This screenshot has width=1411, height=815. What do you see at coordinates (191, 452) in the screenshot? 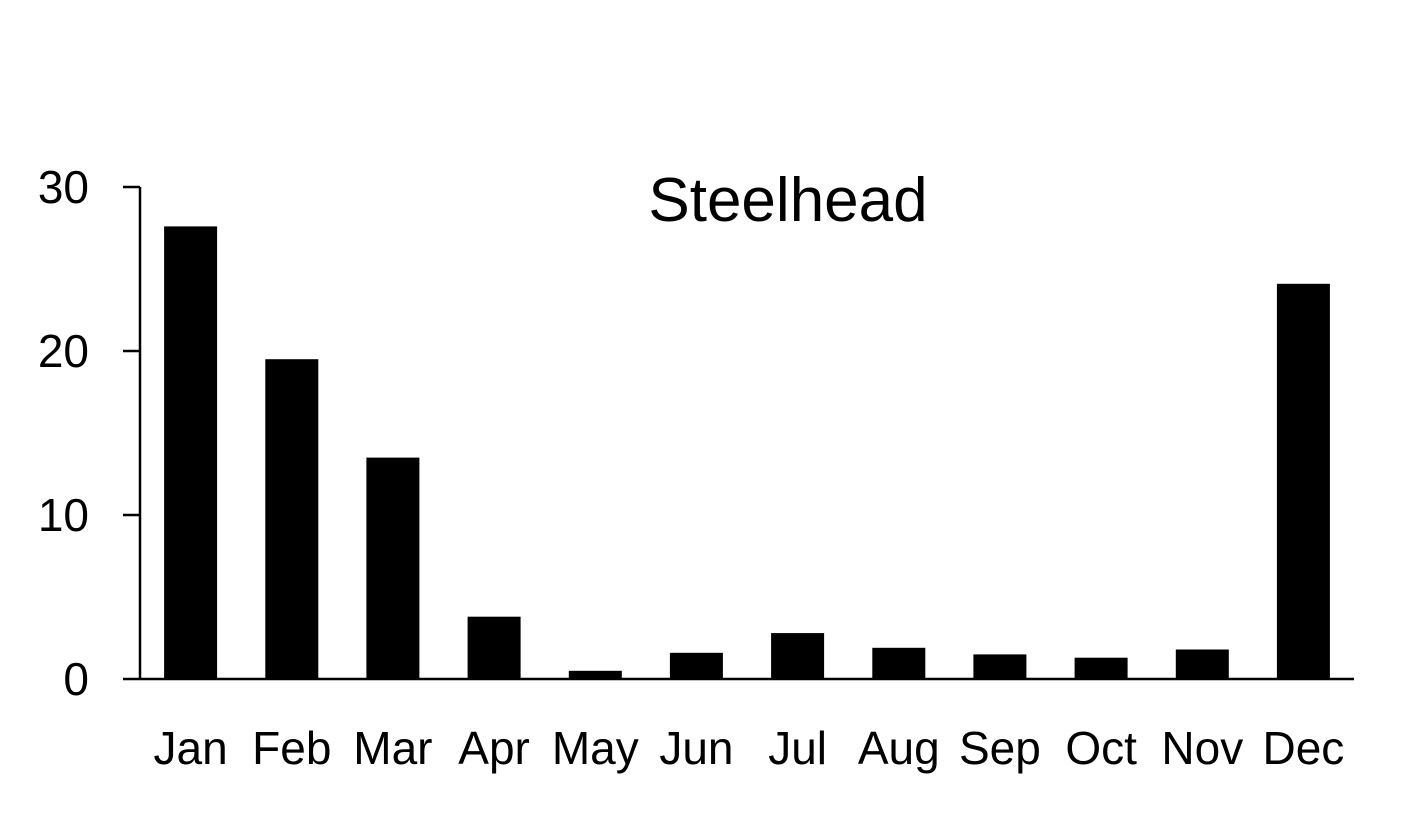
I see `bar-jan` at bounding box center [191, 452].